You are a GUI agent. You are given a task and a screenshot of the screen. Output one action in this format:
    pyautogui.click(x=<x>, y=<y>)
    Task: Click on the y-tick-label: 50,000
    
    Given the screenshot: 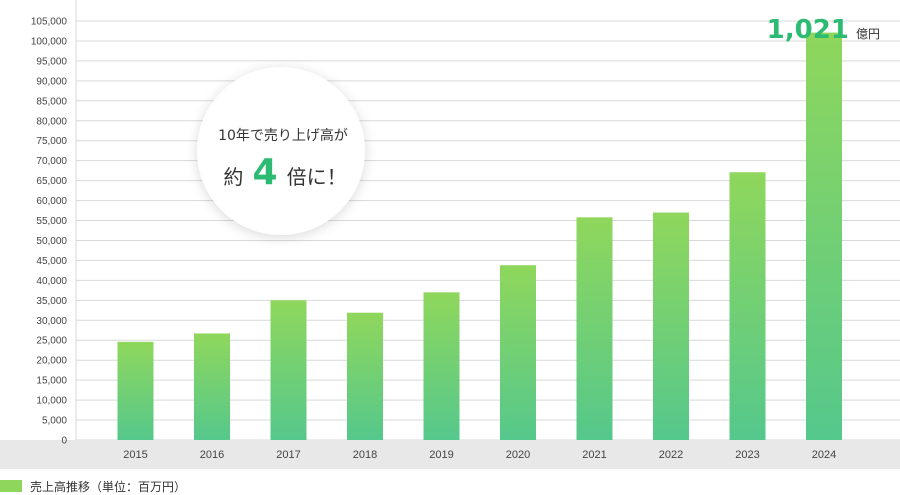 What is the action you would take?
    pyautogui.click(x=51, y=241)
    